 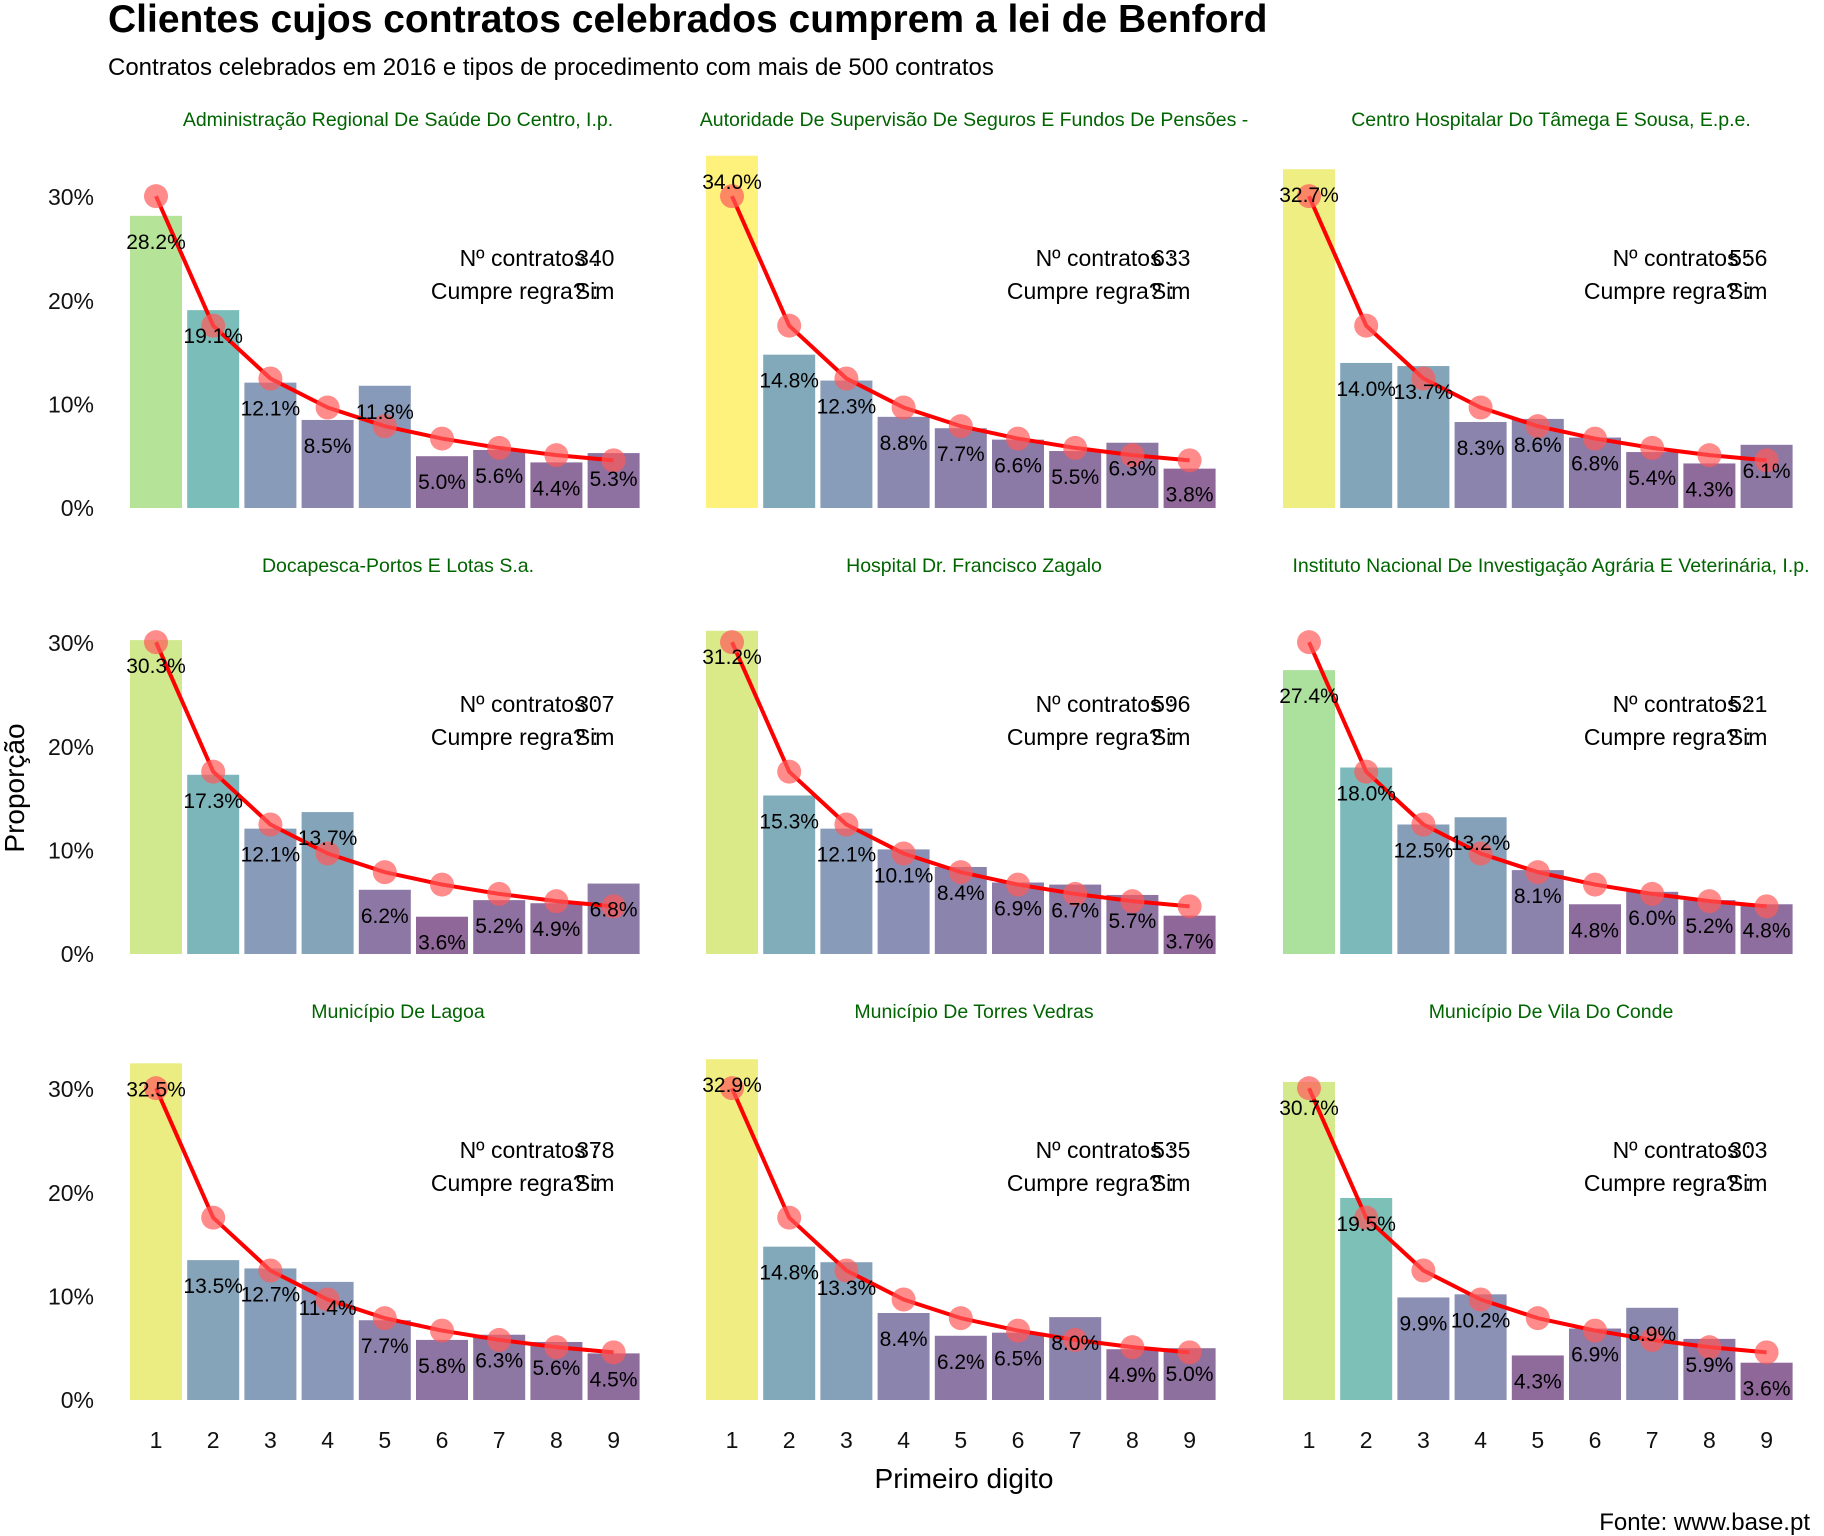 I want to click on x-tick-label: 8, so click(x=1132, y=1440).